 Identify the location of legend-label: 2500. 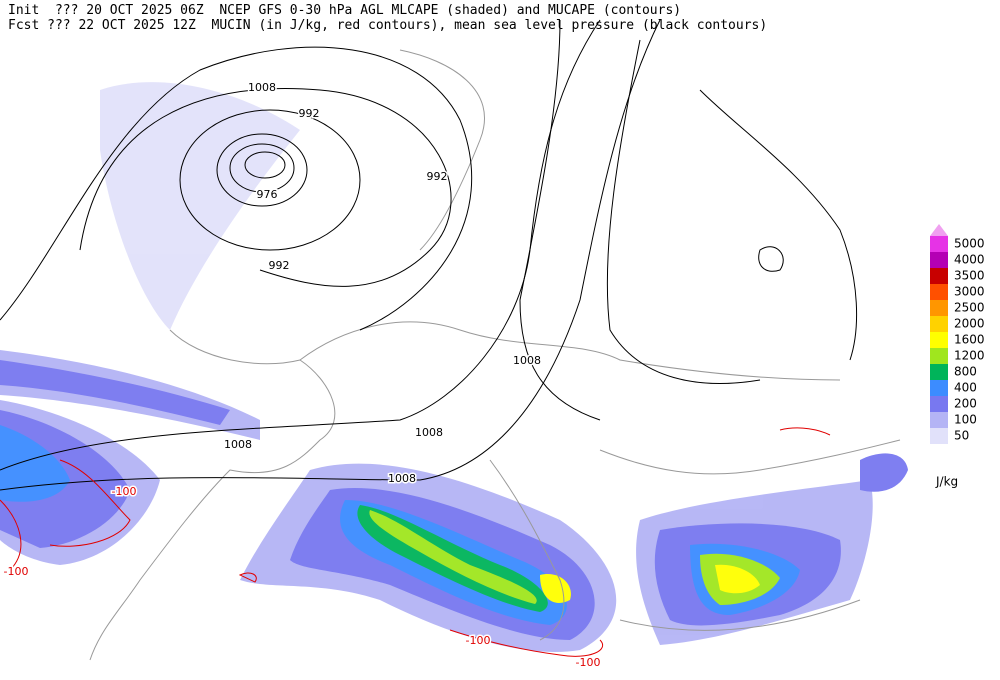
(969, 308).